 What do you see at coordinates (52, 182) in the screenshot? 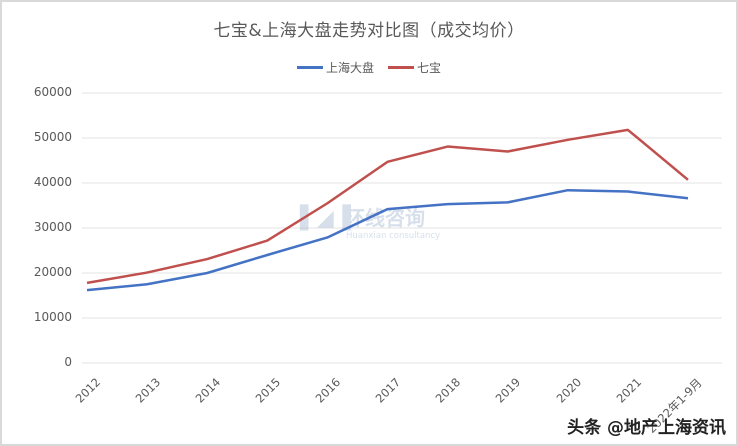
I see `y-tick-label: 40000` at bounding box center [52, 182].